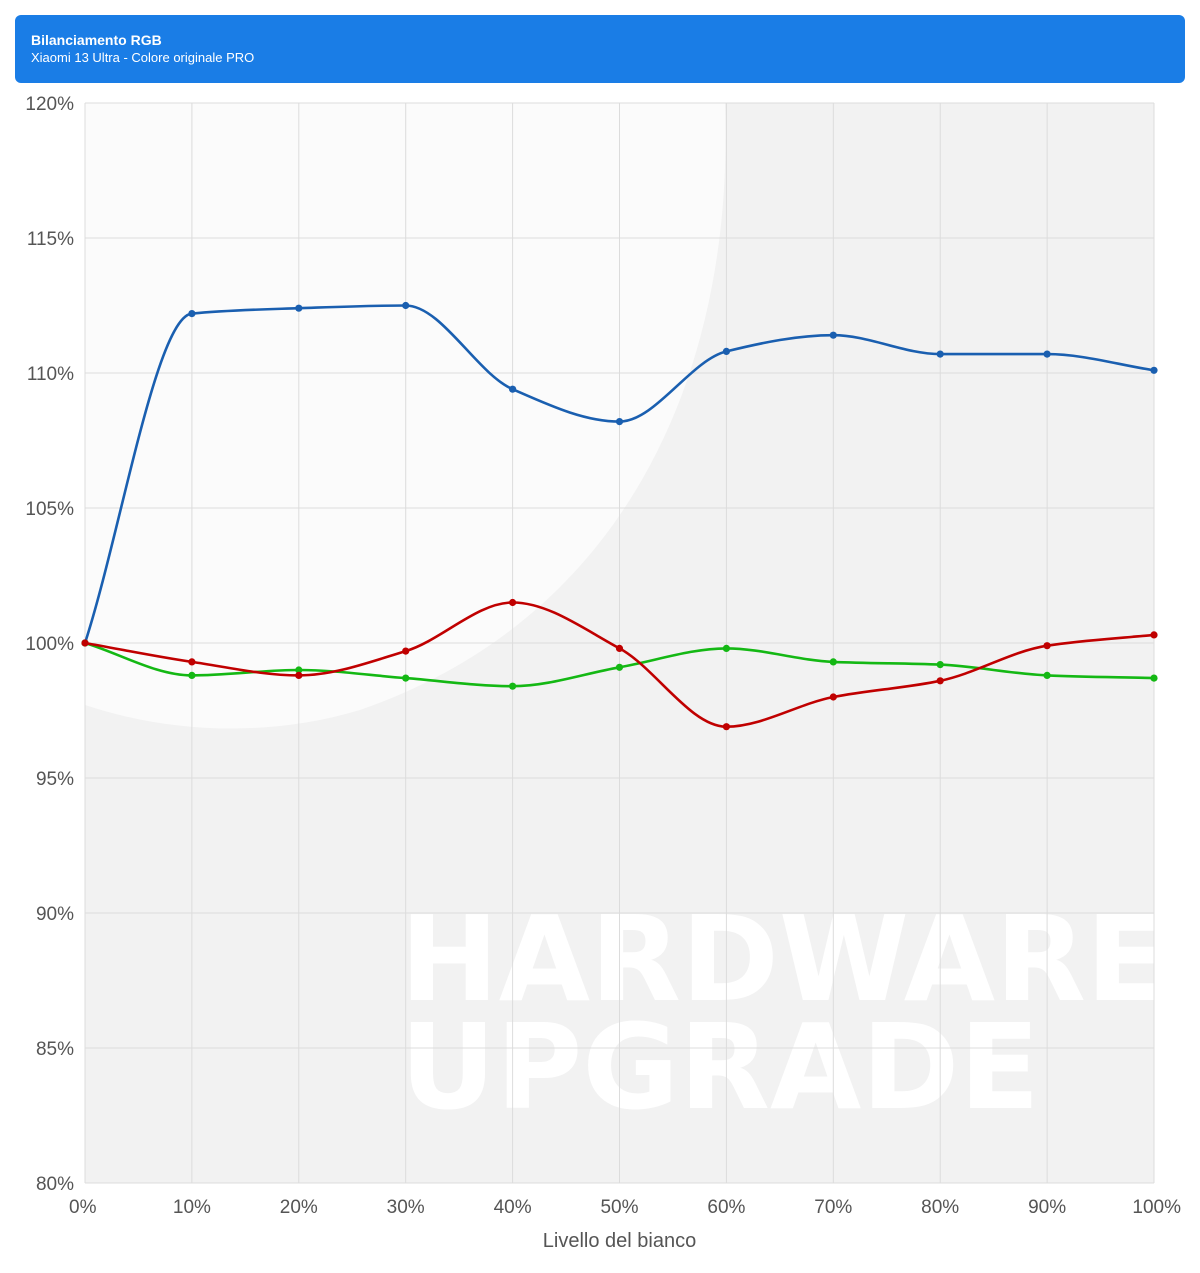 The image size is (1200, 1273). Describe the element at coordinates (1156, 1207) in the screenshot. I see `x-tick-label: 100%` at that location.